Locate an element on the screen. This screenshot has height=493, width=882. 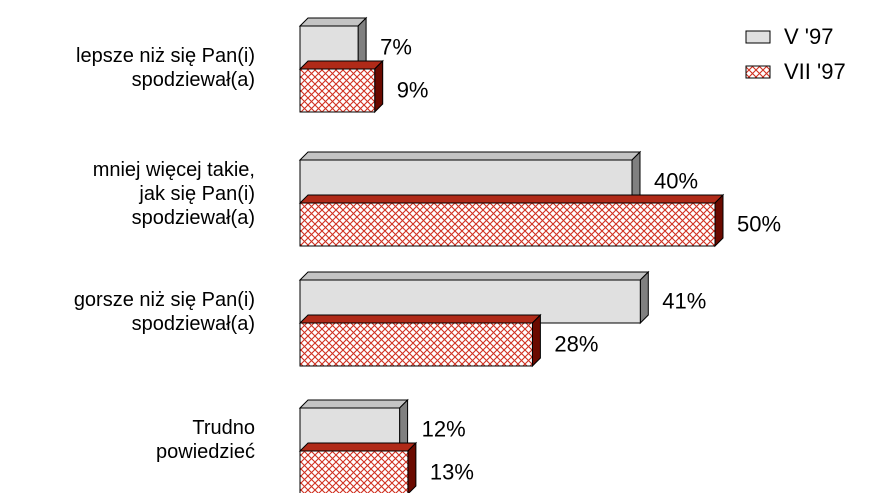
legend-item-2: VII '97 is located at coordinates (795, 71).